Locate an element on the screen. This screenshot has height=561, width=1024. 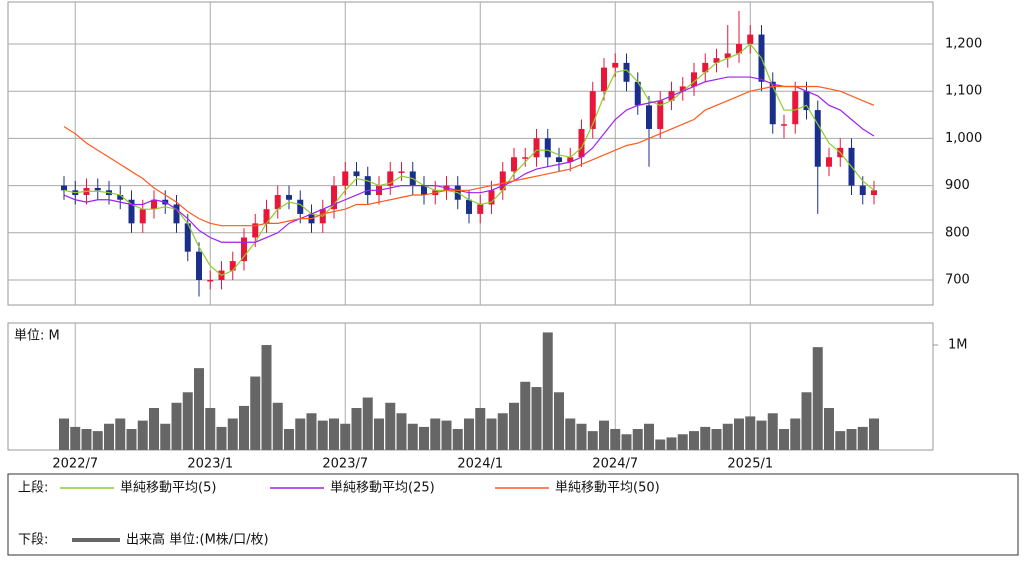
y-tick-label: 1,100 is located at coordinates (963, 91).